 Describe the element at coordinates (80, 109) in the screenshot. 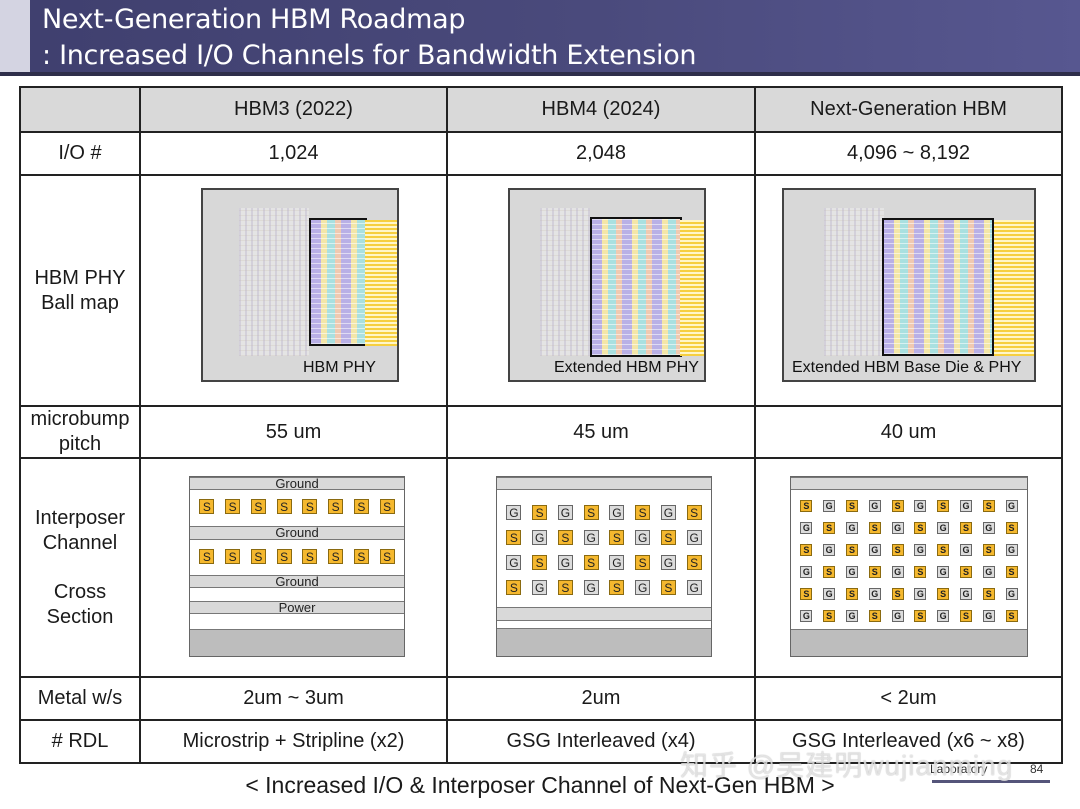

I see `header-empty` at that location.